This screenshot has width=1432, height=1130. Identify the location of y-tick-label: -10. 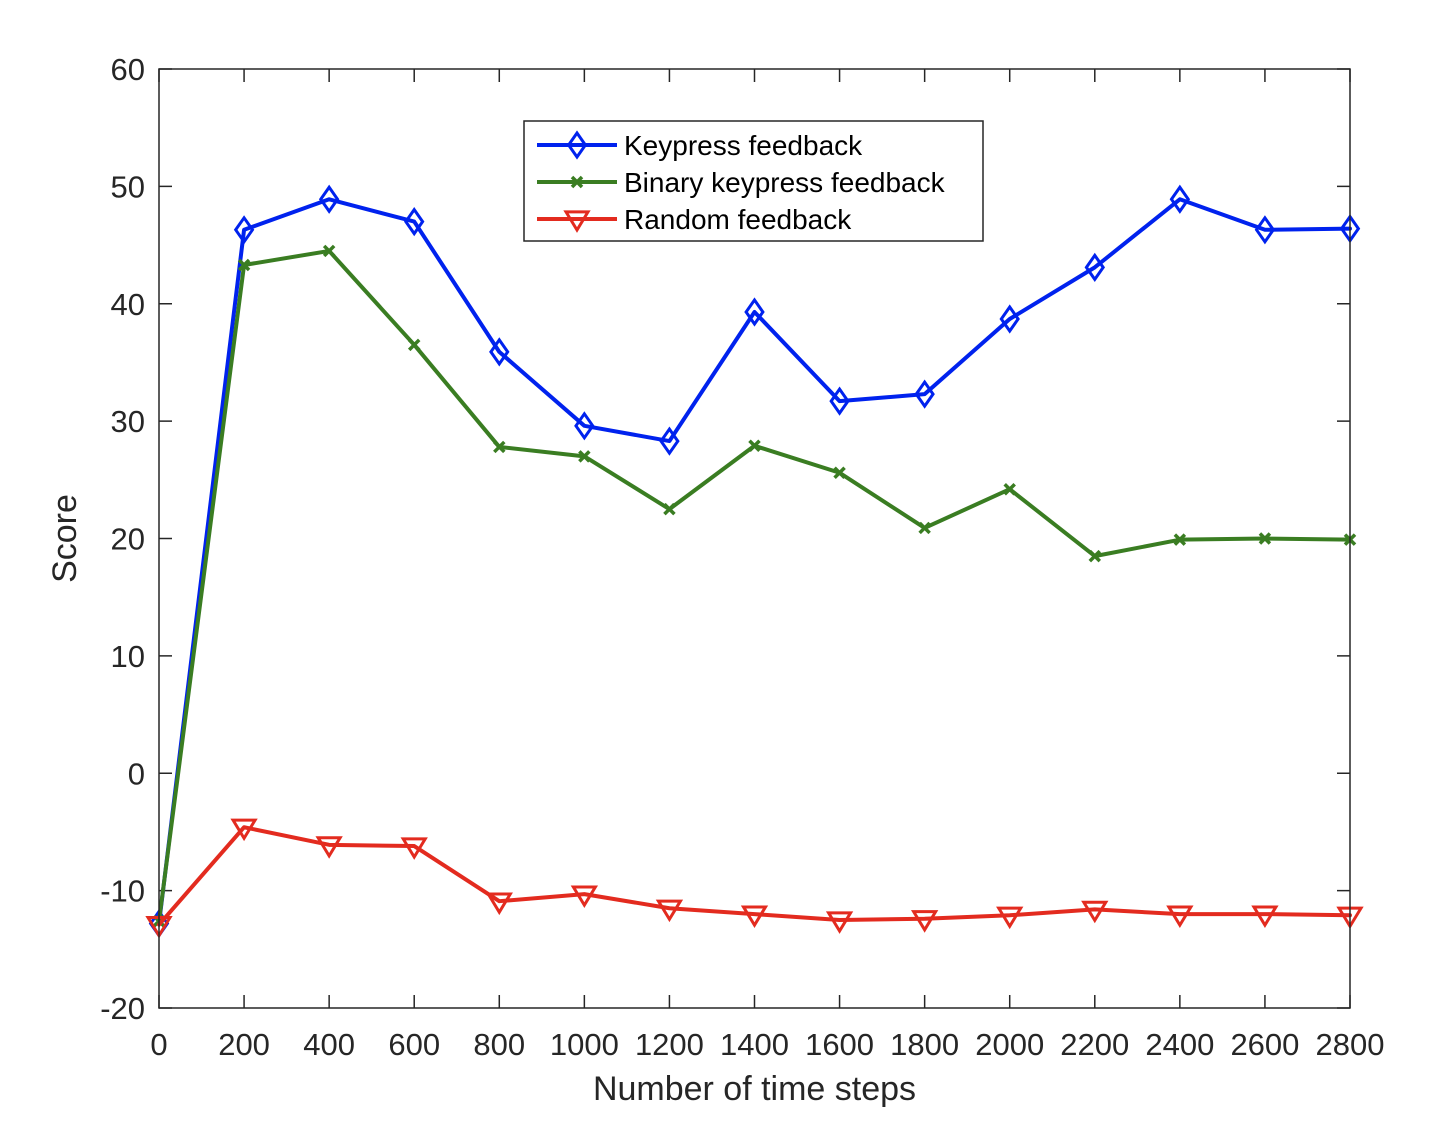
(122, 891).